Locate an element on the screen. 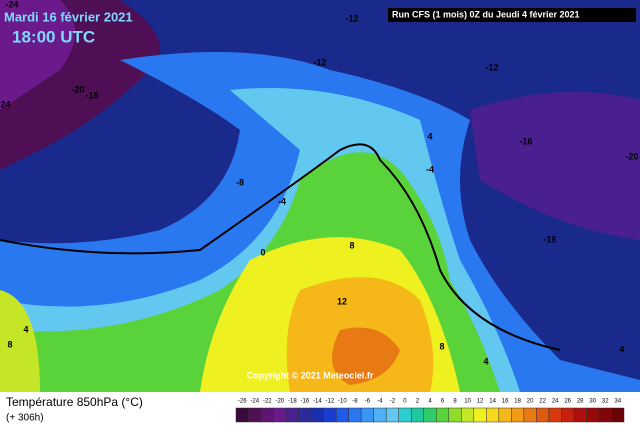  legend-tick-label: -18 is located at coordinates (292, 402).